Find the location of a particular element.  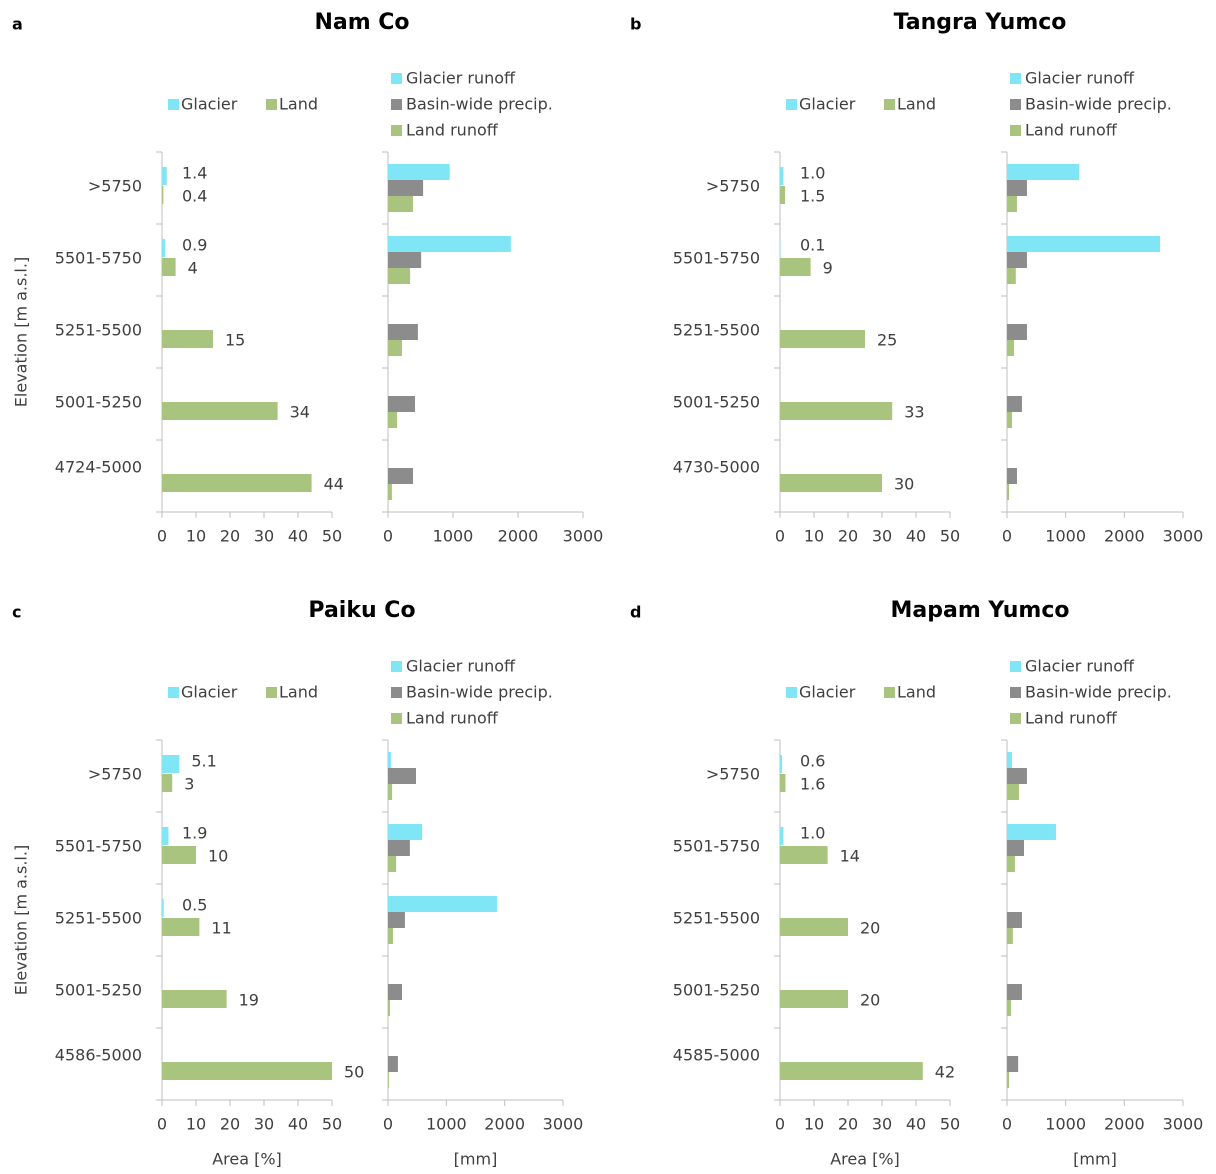

legend-label: Glacier is located at coordinates (209, 692).